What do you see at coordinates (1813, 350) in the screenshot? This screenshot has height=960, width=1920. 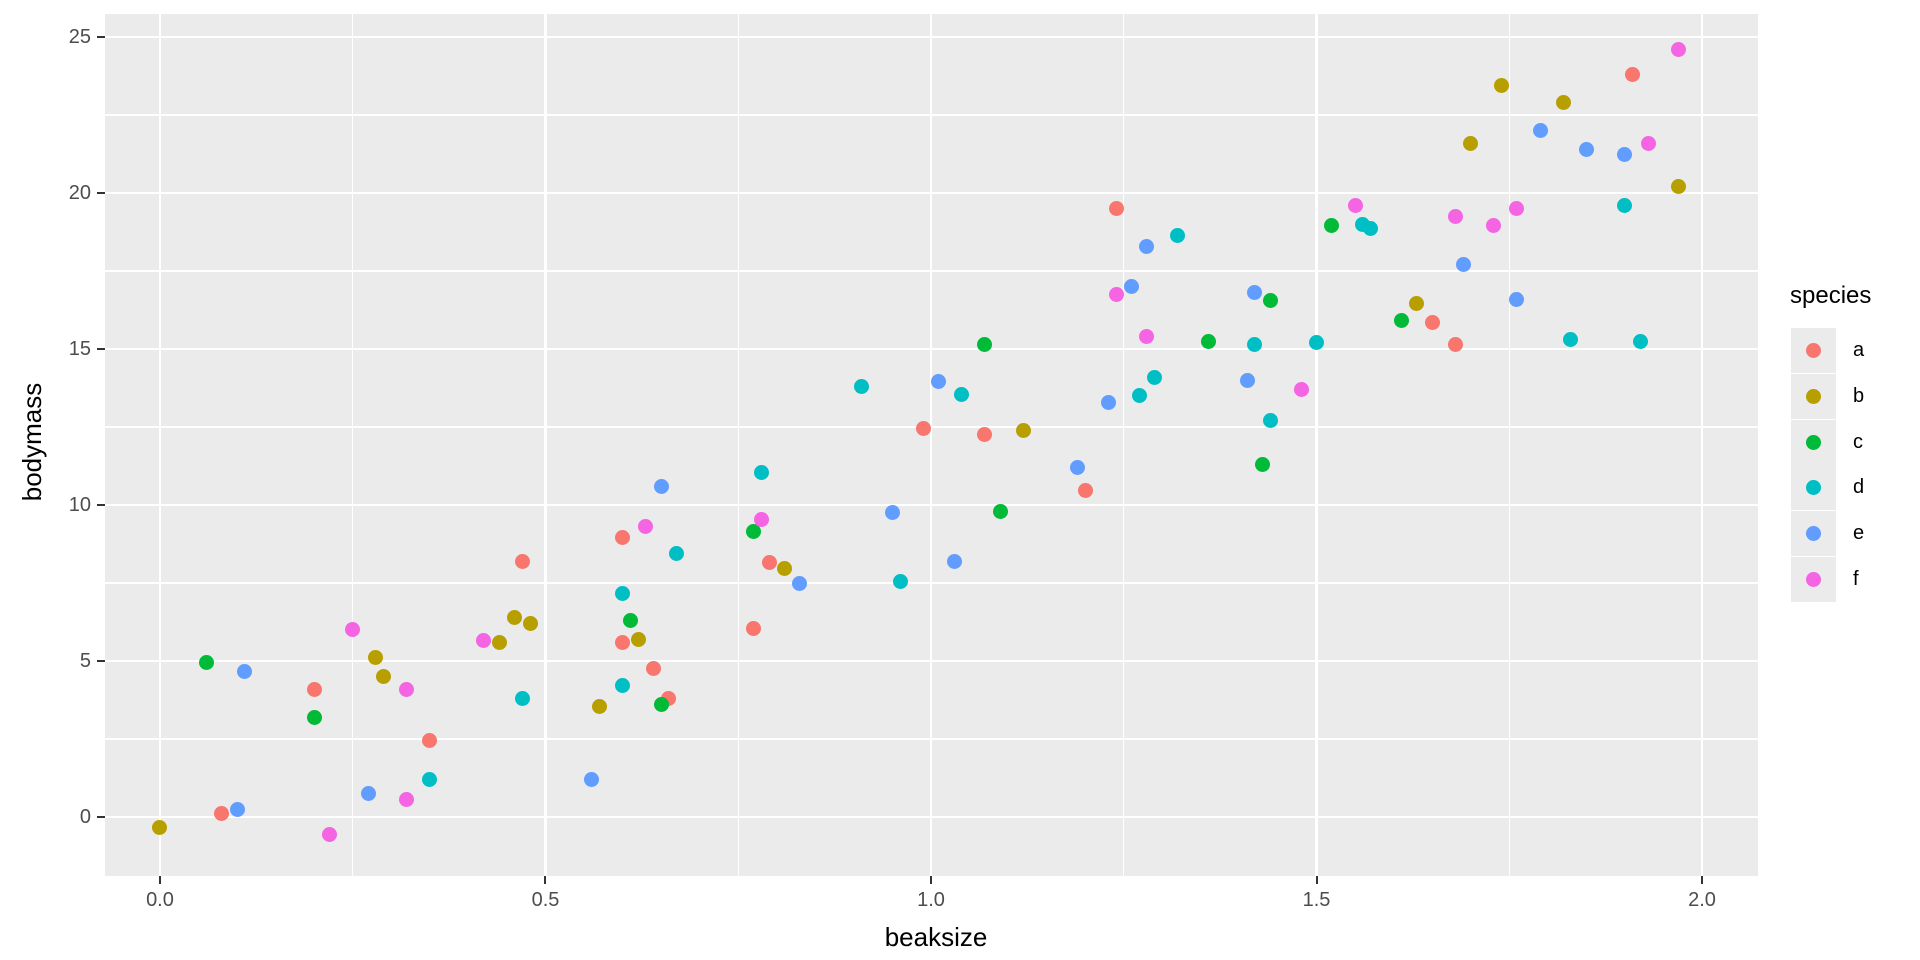 I see `legend-dot-a` at bounding box center [1813, 350].